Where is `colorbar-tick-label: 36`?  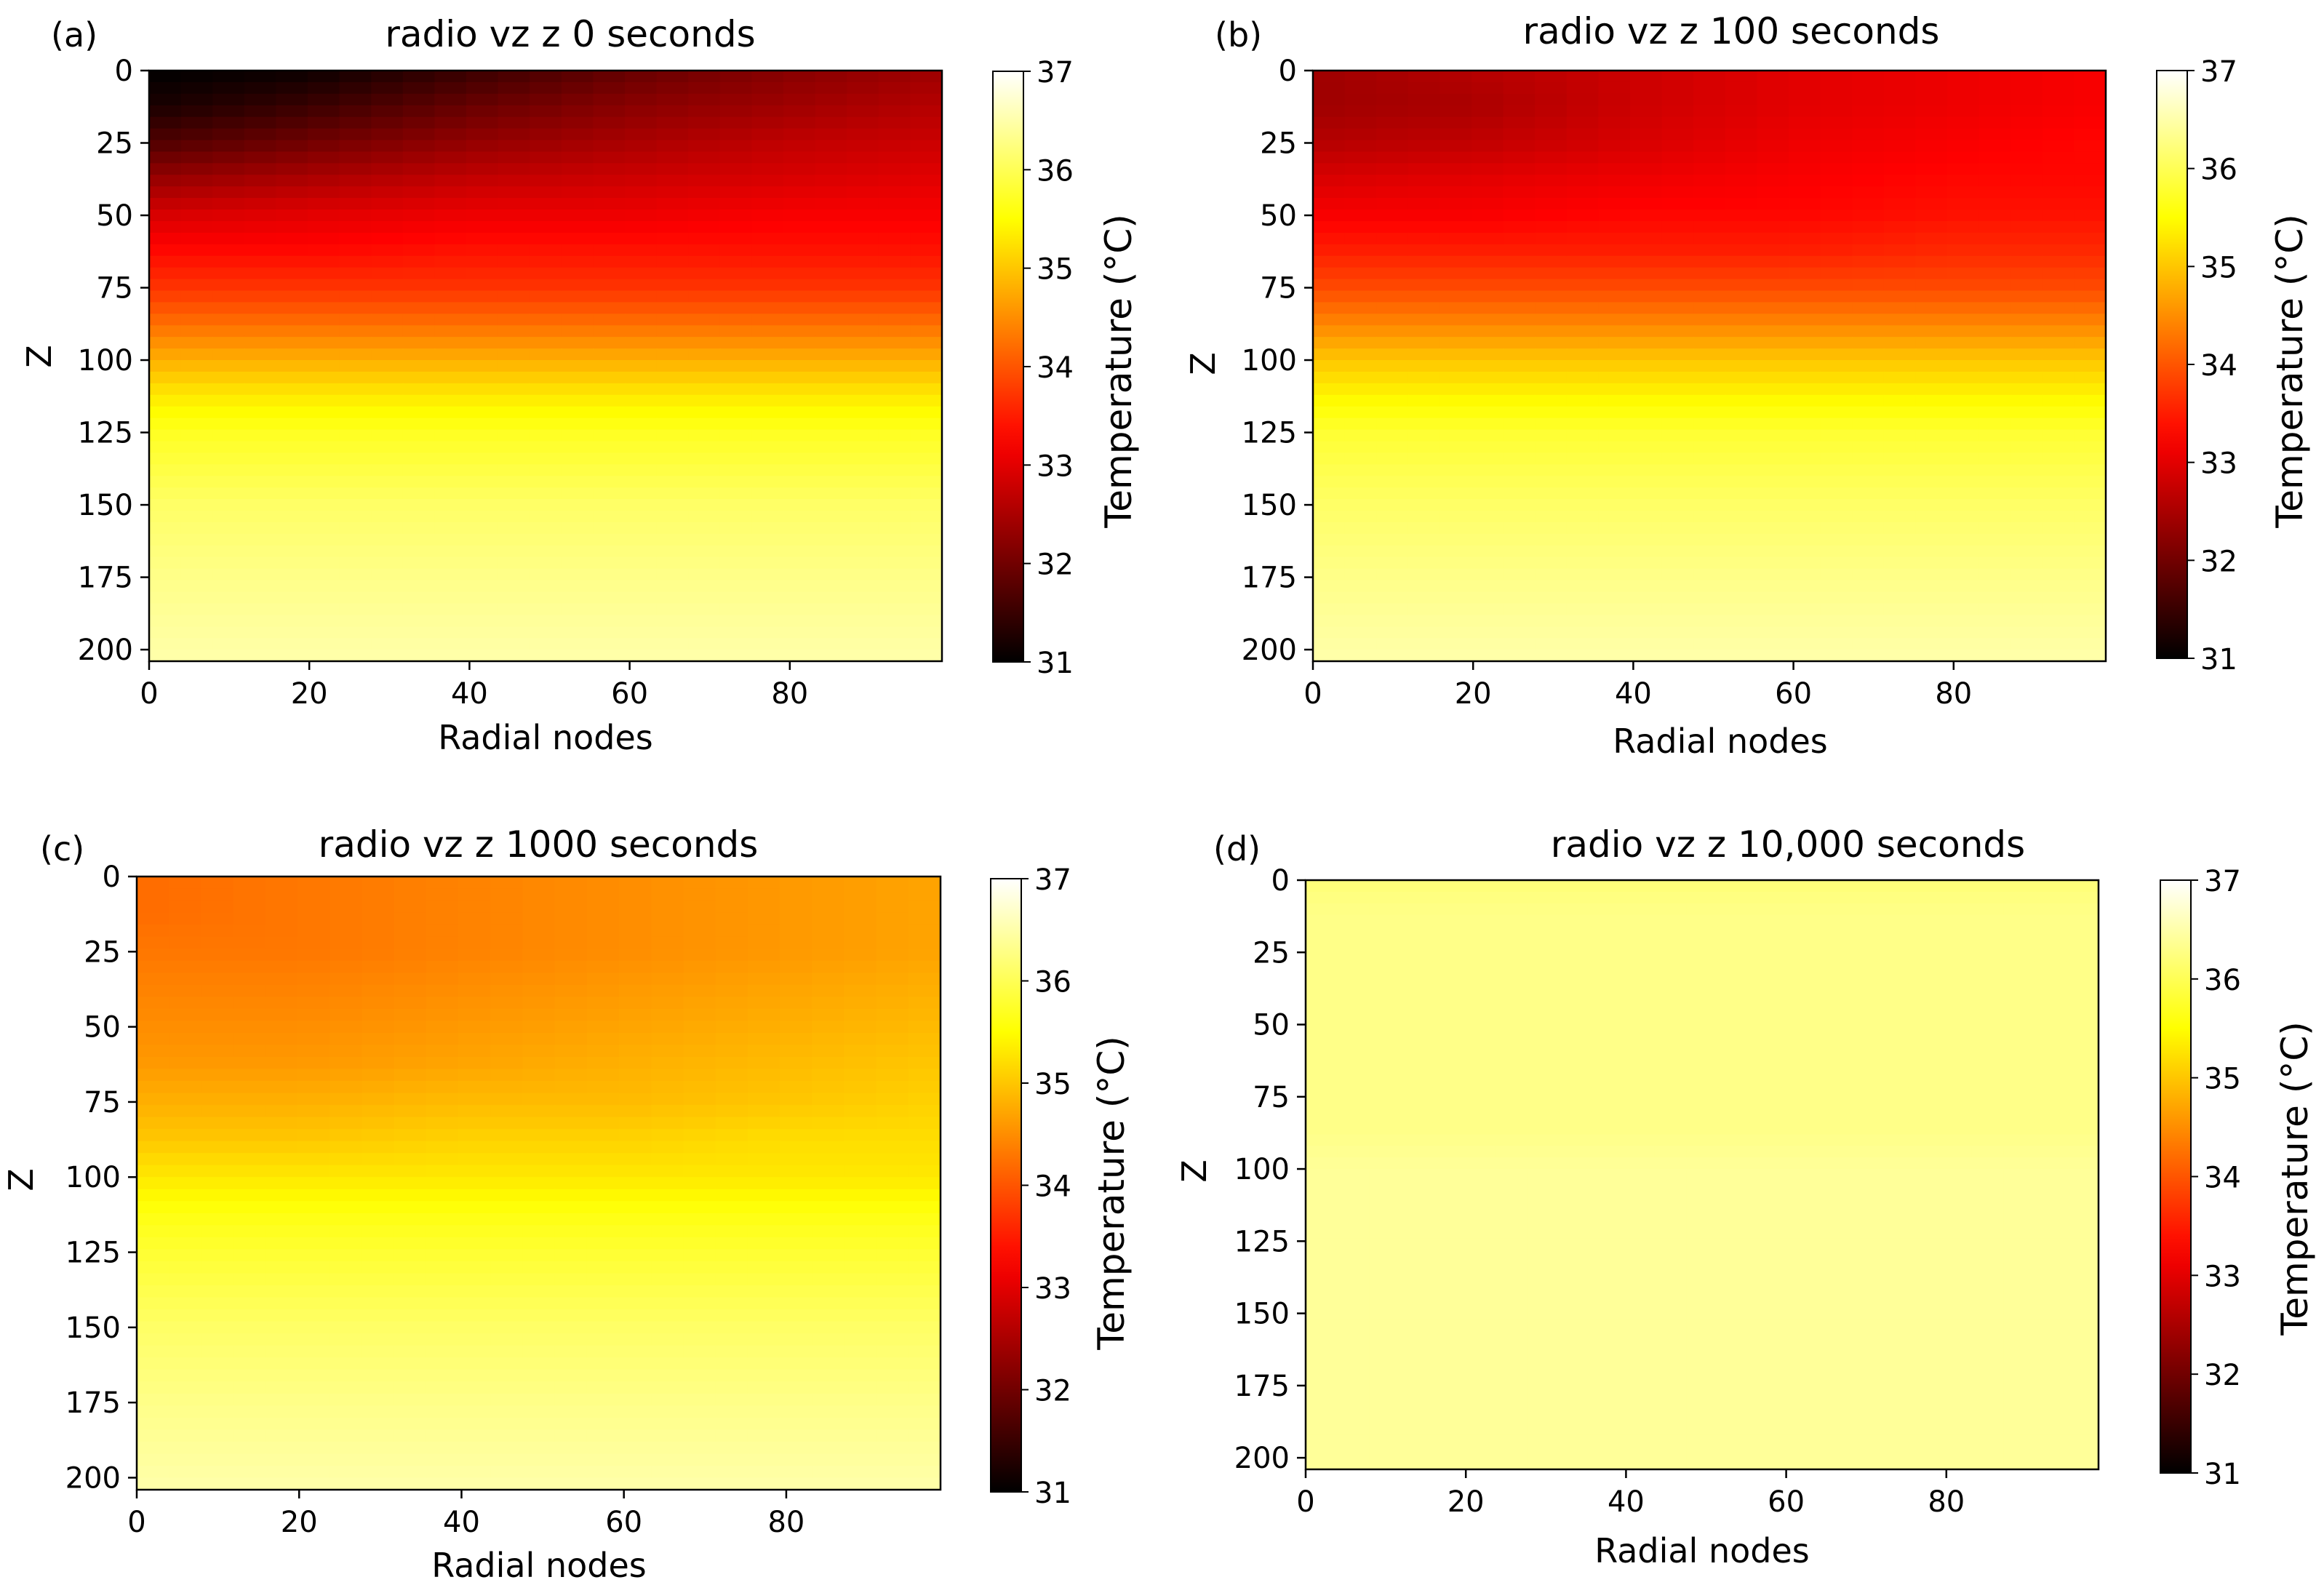 colorbar-tick-label: 36 is located at coordinates (1055, 171).